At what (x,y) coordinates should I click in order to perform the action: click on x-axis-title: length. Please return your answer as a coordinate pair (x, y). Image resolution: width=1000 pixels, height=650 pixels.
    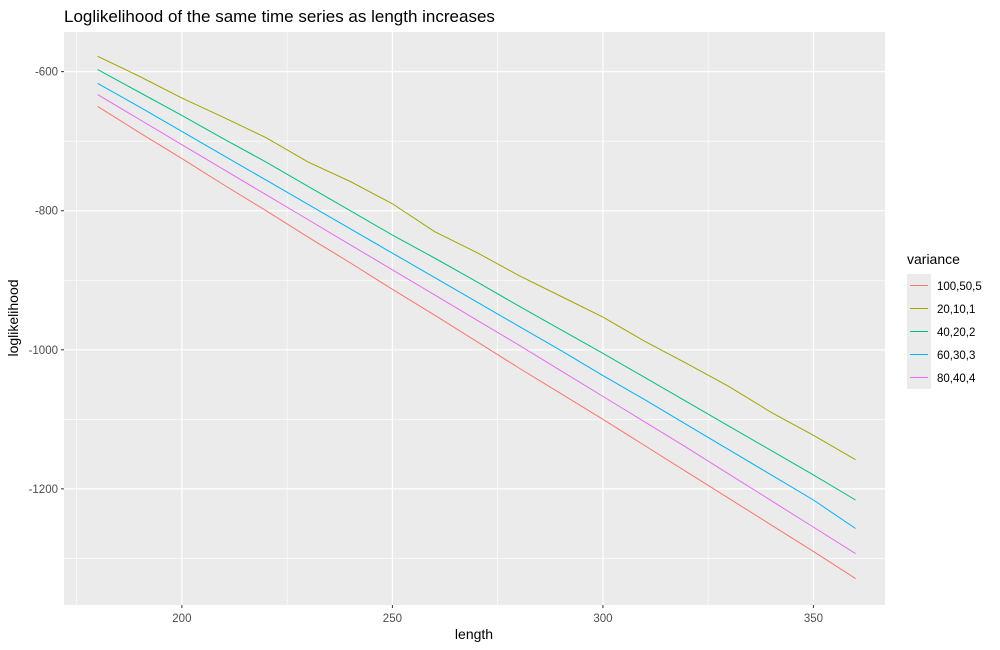
    Looking at the image, I should click on (474, 634).